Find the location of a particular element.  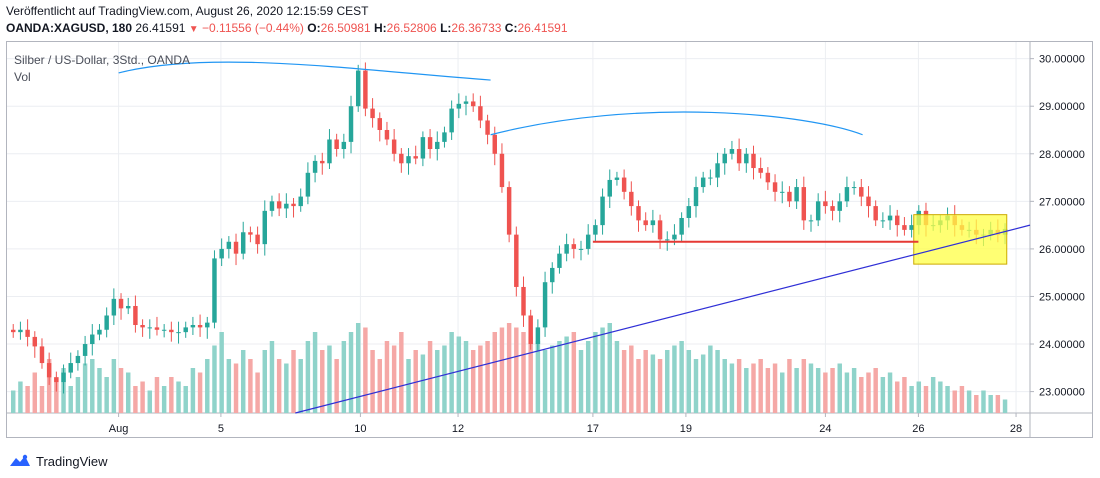

price-tick-label: 26.00000 is located at coordinates (1062, 250).